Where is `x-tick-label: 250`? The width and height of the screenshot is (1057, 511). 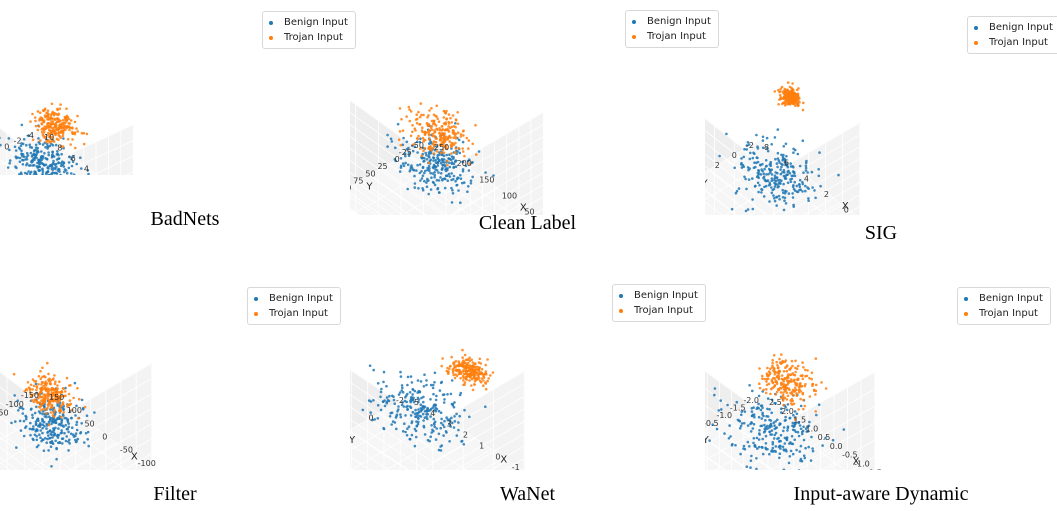
x-tick-label: 250 is located at coordinates (441, 147).